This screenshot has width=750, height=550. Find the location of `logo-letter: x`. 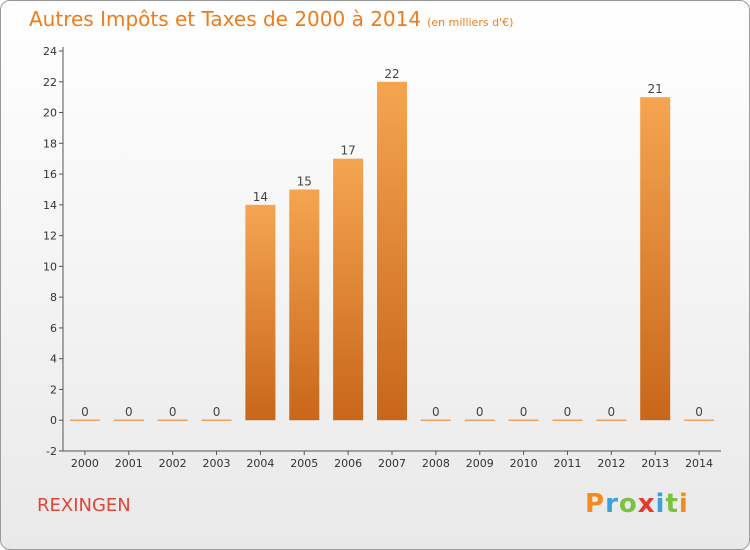

logo-letter: x is located at coordinates (646, 504).